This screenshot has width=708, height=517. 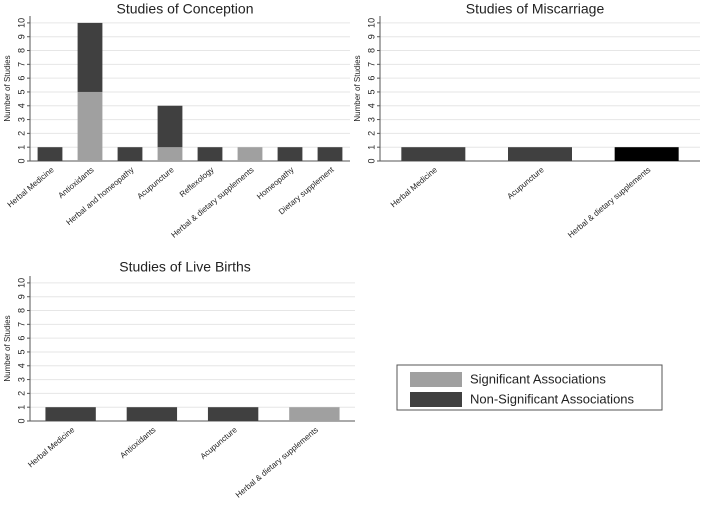 What do you see at coordinates (552, 398) in the screenshot?
I see `legend-label: Non-Significant Associations` at bounding box center [552, 398].